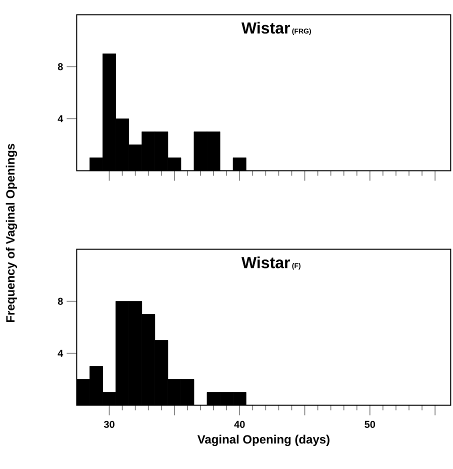 Image resolution: width=453 pixels, height=469 pixels. Describe the element at coordinates (109, 424) in the screenshot. I see `x-tick-label: 30` at that location.